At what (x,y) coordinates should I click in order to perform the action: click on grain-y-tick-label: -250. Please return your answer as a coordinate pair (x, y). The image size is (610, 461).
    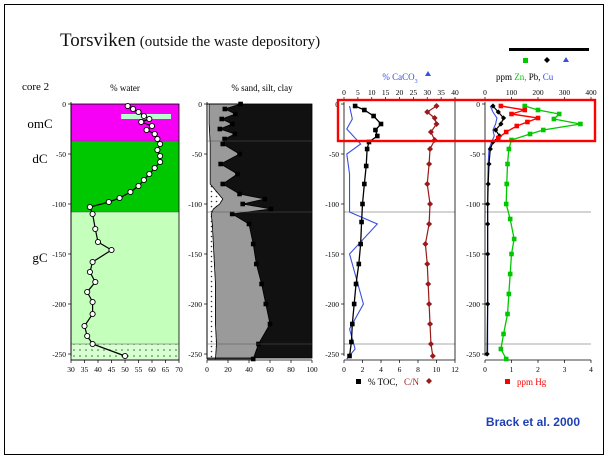
    Looking at the image, I should click on (195, 354).